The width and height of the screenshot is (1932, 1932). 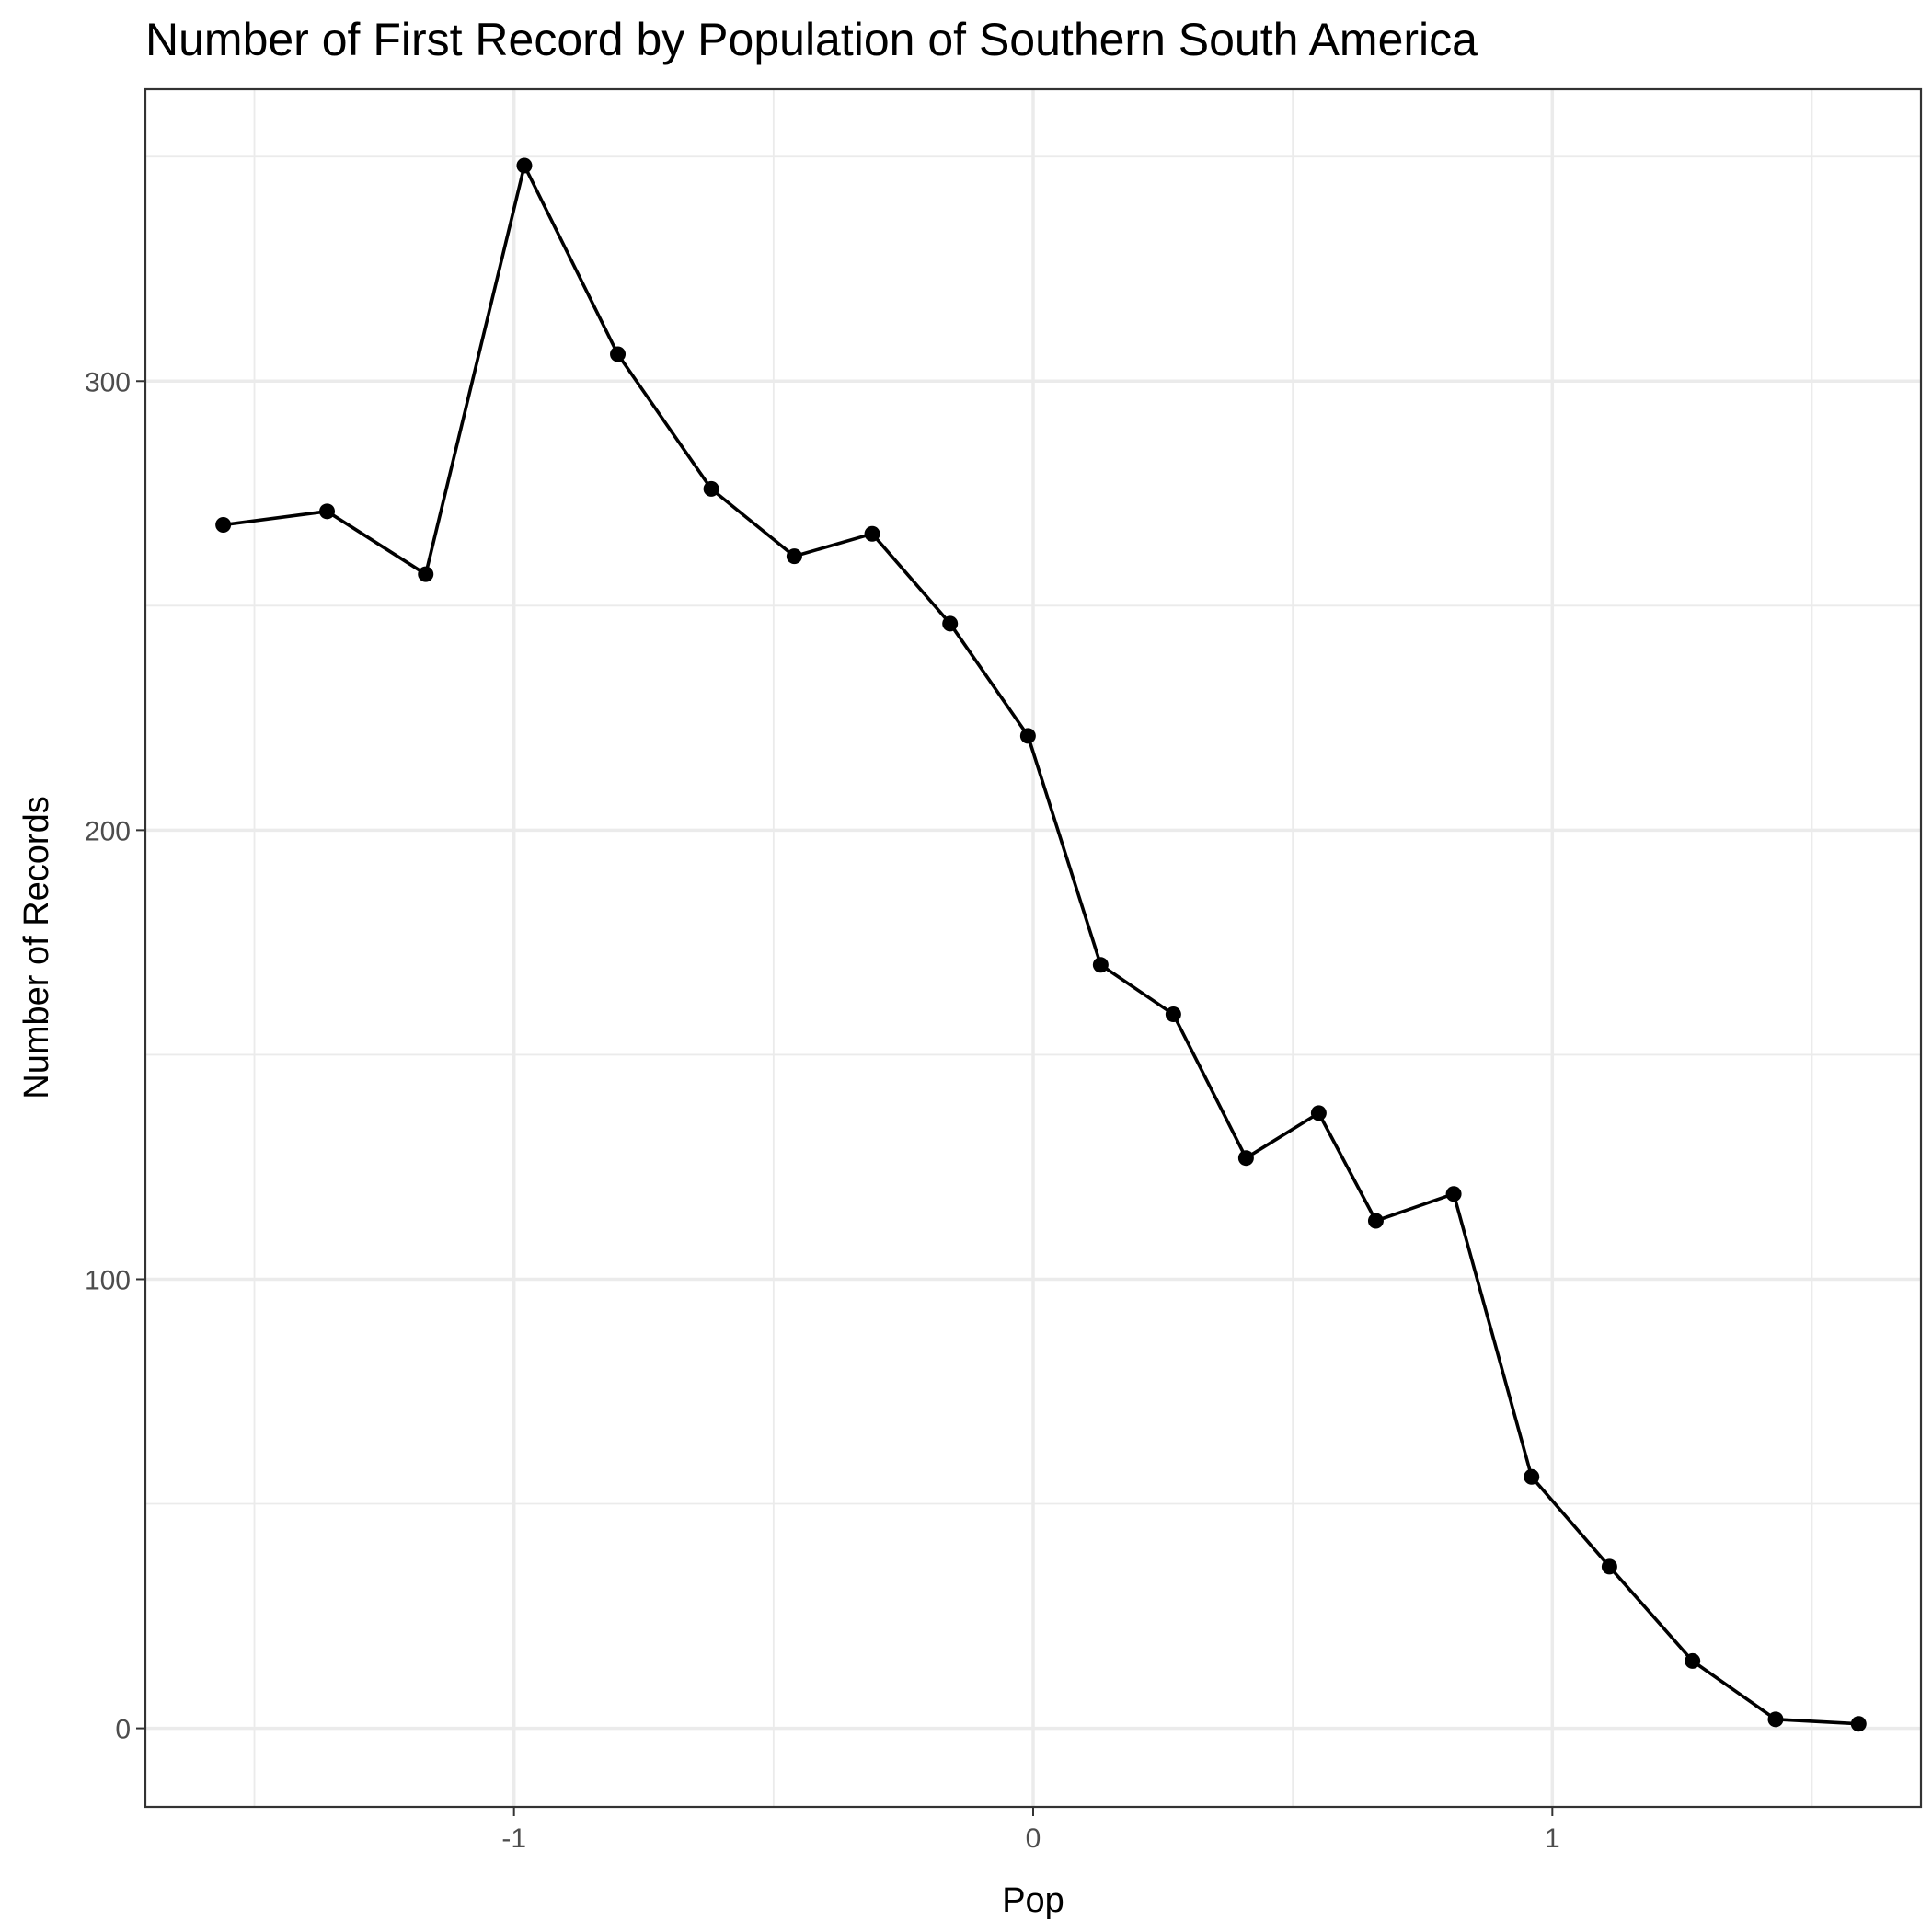 I want to click on x-axis-title: Pop, so click(x=1033, y=1901).